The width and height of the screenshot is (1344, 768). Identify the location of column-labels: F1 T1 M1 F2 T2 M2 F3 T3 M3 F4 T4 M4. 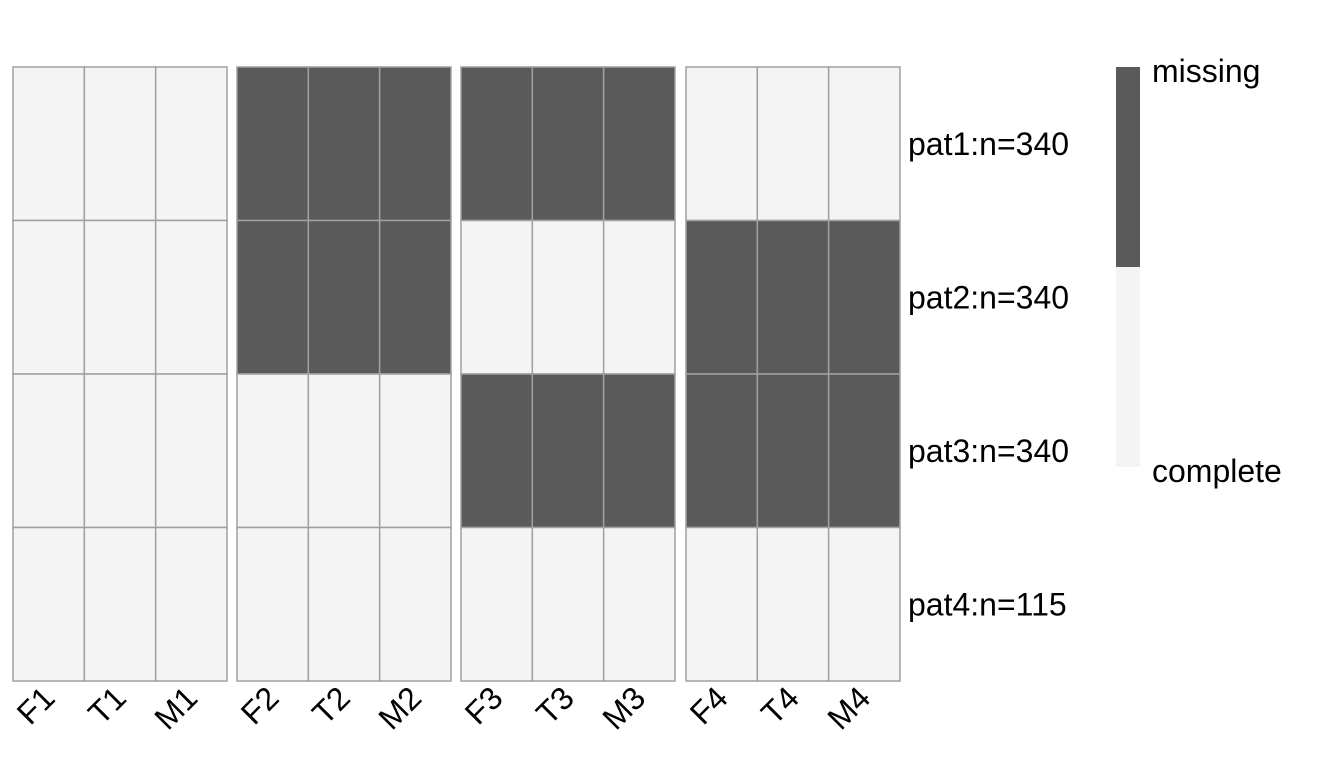
(444, 707).